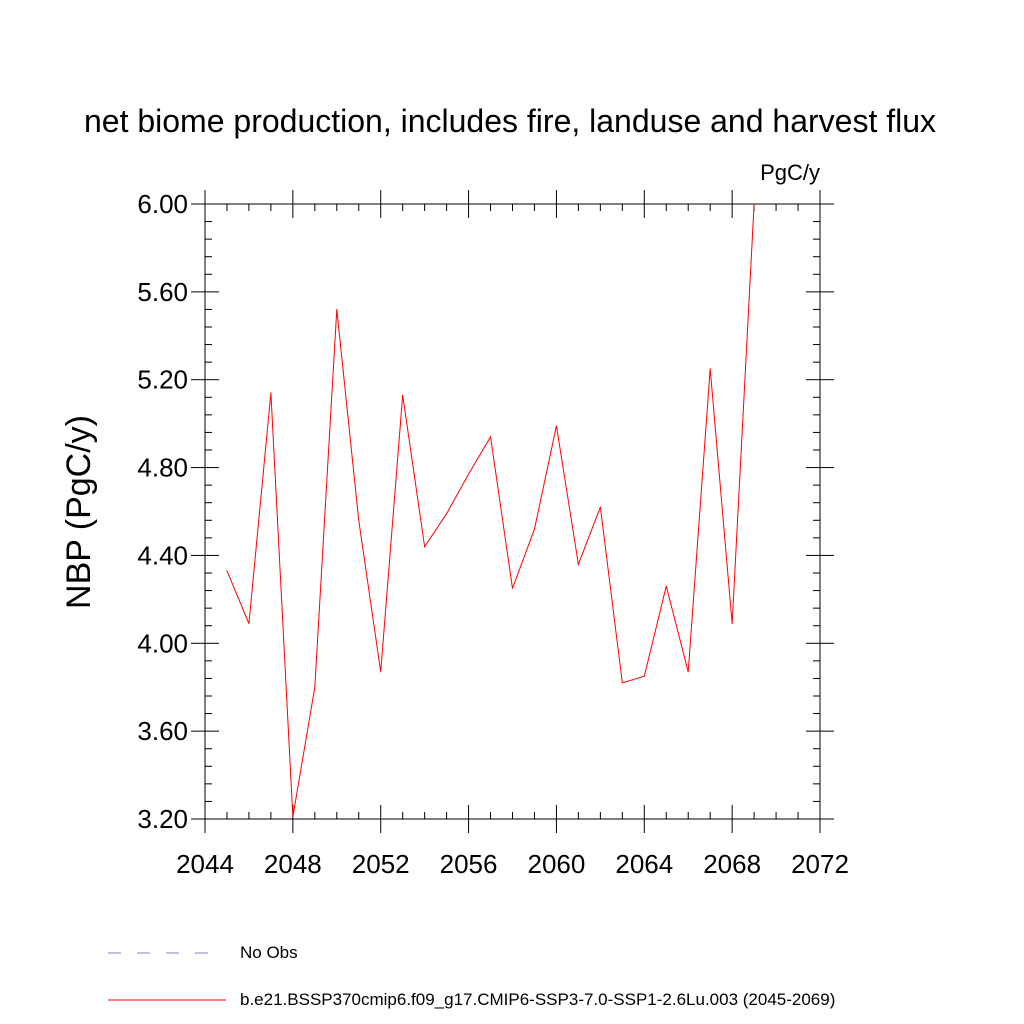 The height and width of the screenshot is (1024, 1024). I want to click on x-tick-label: 2044, so click(205, 864).